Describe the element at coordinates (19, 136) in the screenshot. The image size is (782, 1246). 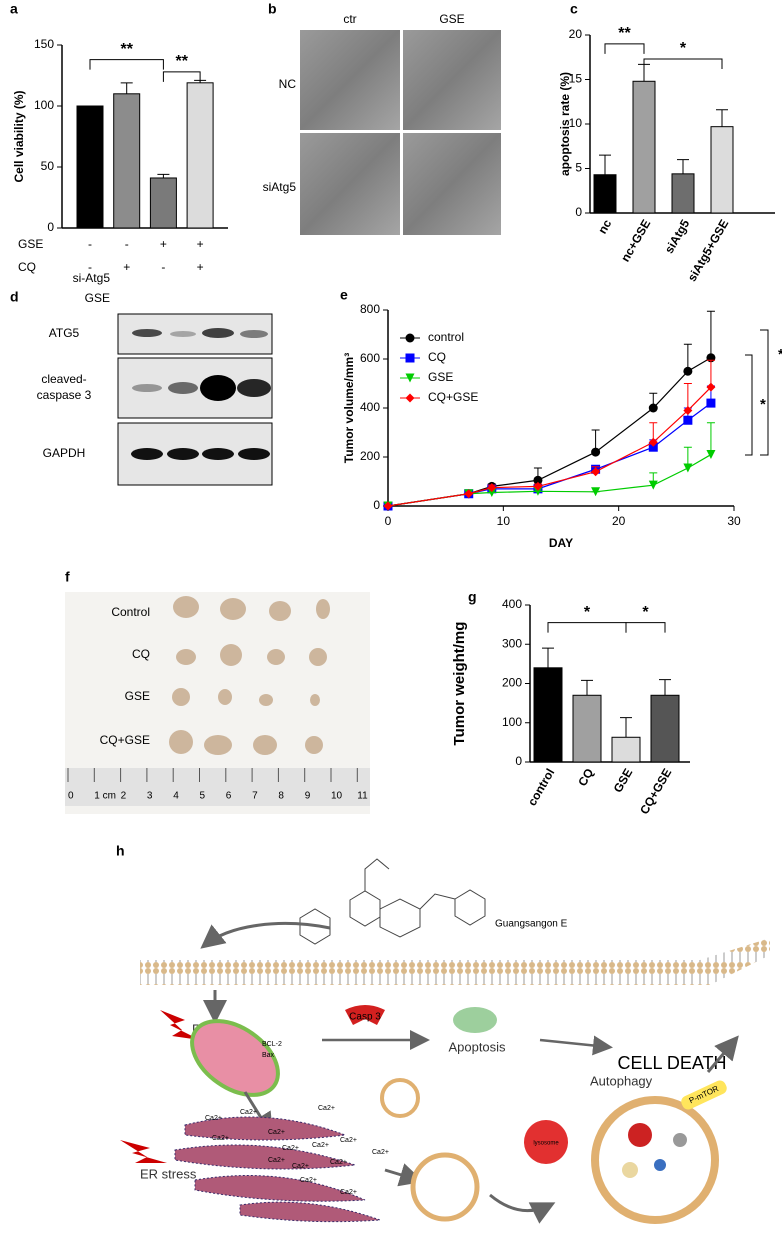
I see `y-axis-label: Cell viability (%)` at that location.